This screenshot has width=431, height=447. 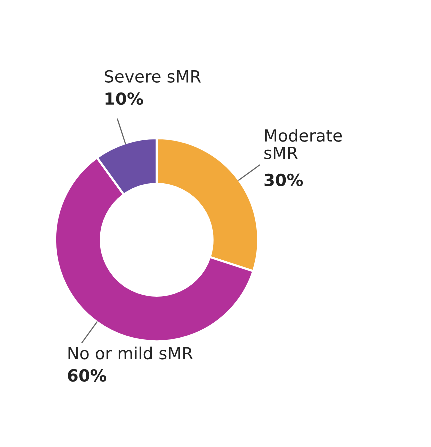 What do you see at coordinates (303, 144) in the screenshot?
I see `slice-label: Moderate sMR` at bounding box center [303, 144].